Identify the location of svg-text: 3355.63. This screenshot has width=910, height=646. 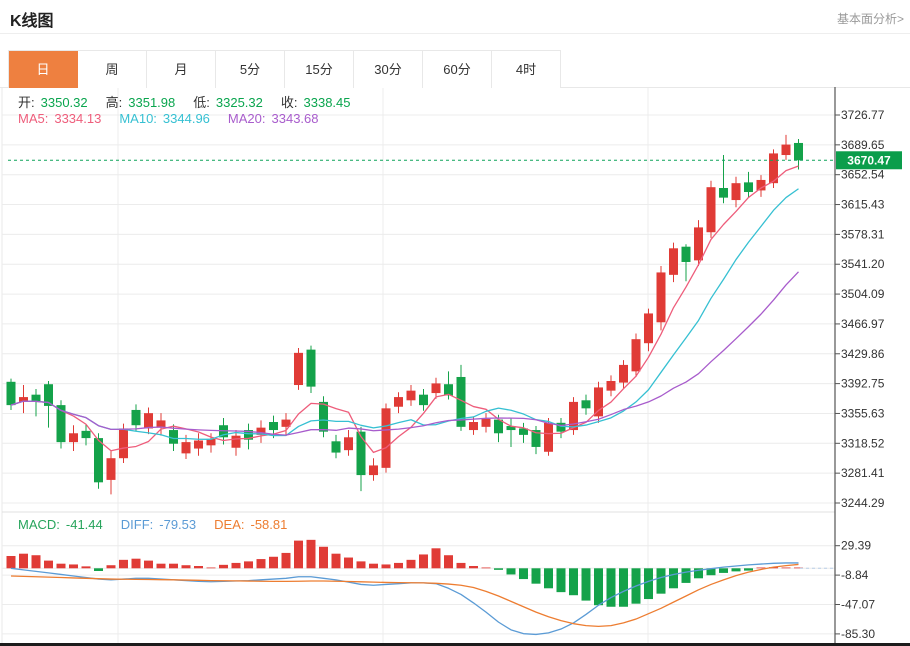
(863, 413).